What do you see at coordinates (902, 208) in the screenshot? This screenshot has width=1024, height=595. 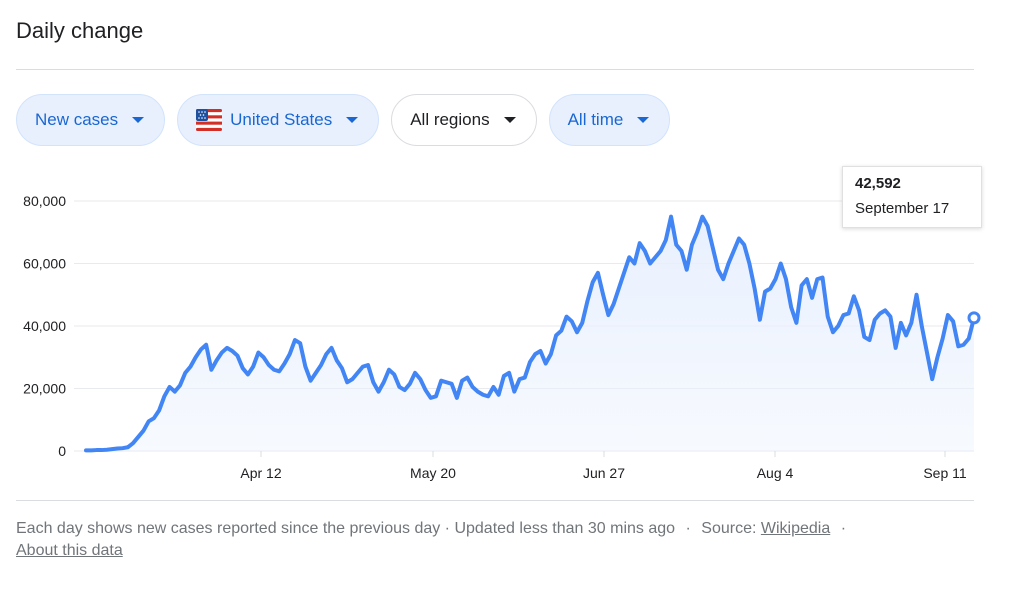 I see `tooltip-date: September 17` at bounding box center [902, 208].